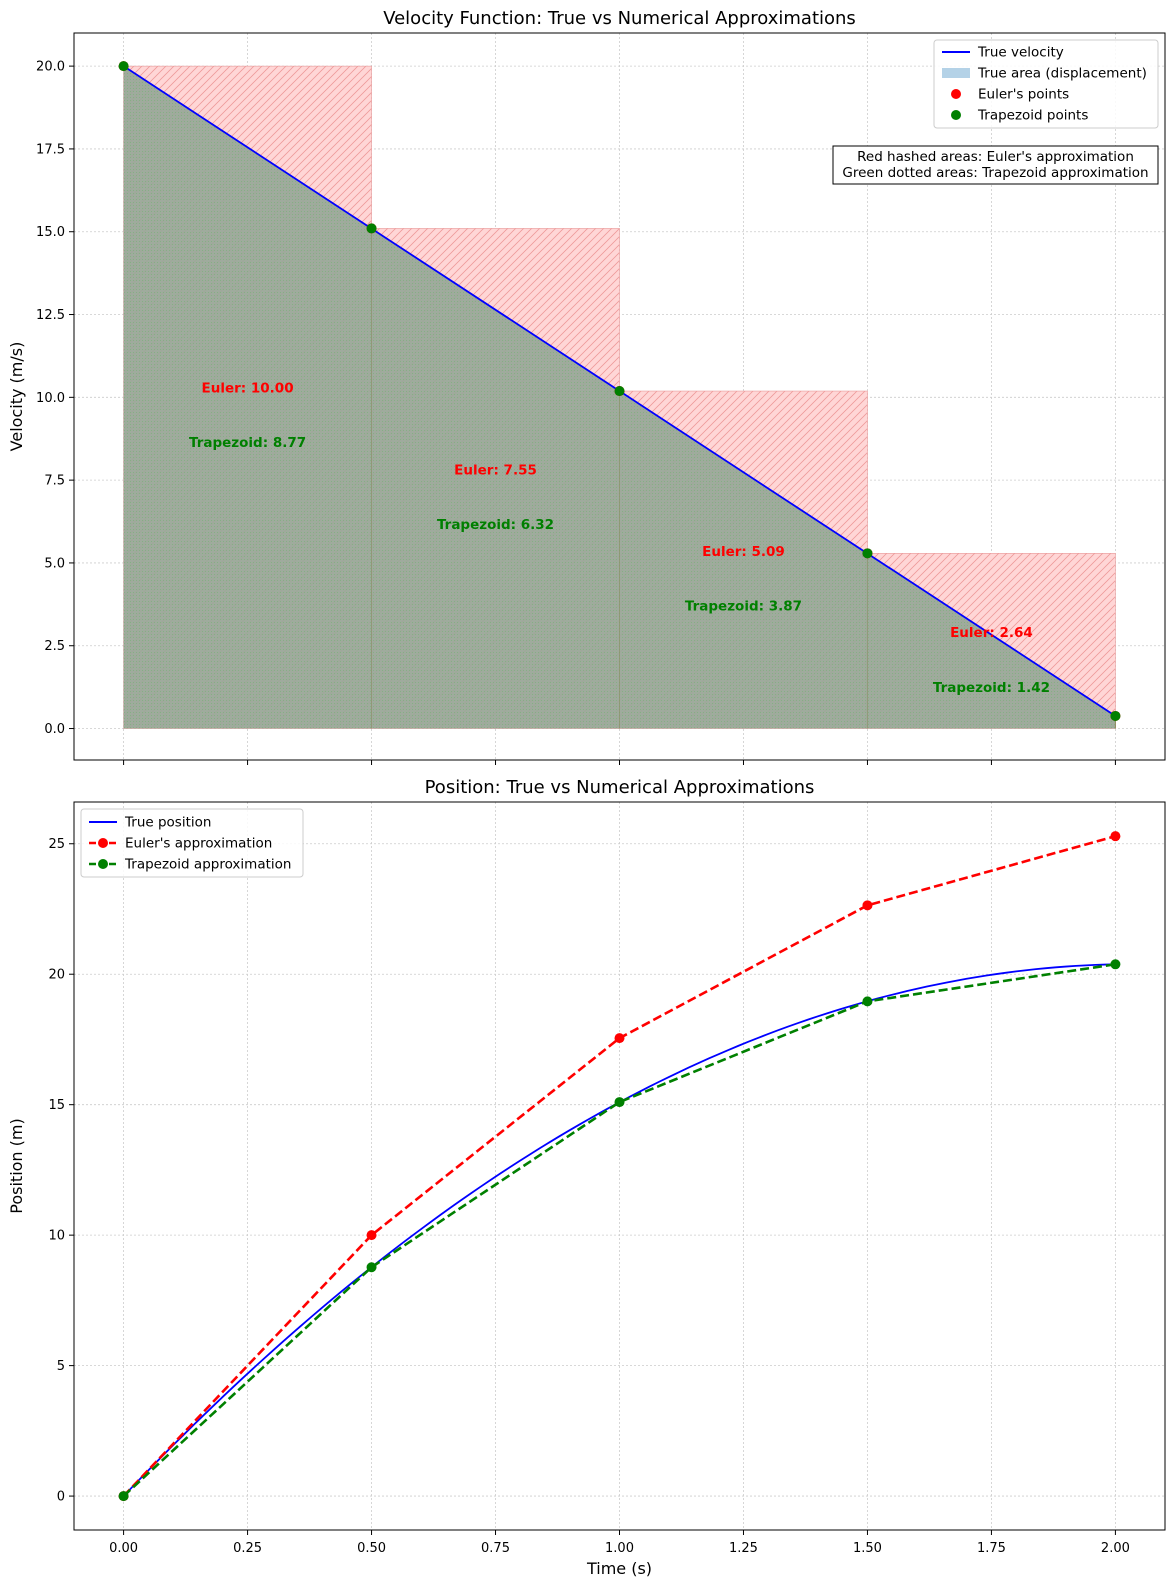  What do you see at coordinates (991, 688) in the screenshot?
I see `area-annotation: Trapezoid: 1.42` at bounding box center [991, 688].